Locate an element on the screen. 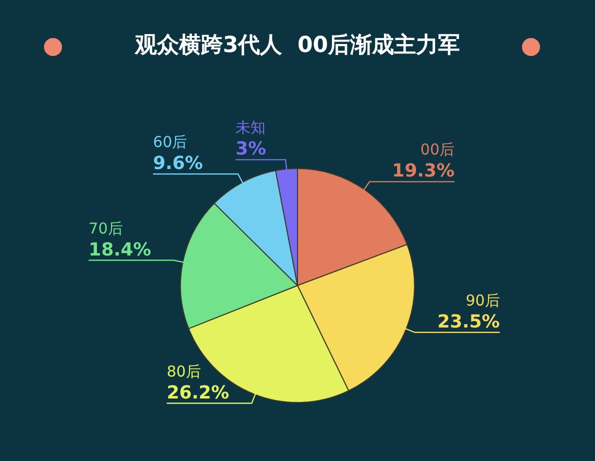  data-label: 23.5% is located at coordinates (468, 321).